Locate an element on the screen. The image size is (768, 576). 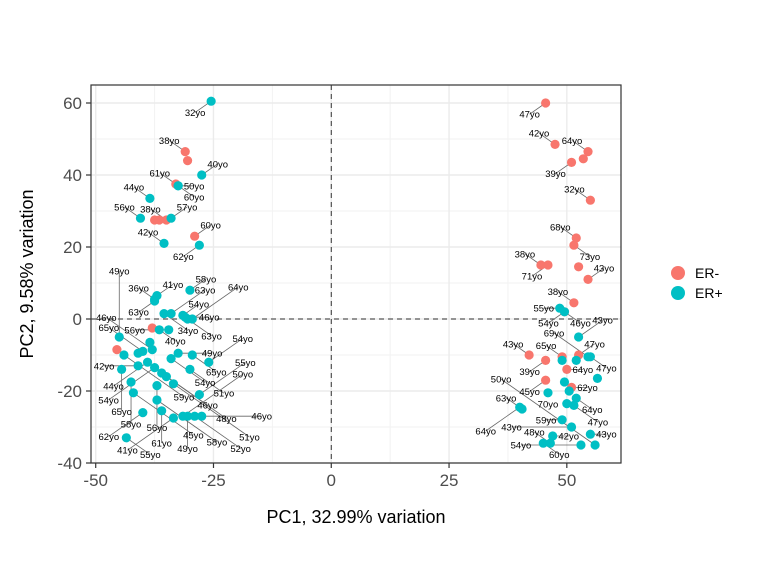
y-tick-label: 40 is located at coordinates (72, 175).